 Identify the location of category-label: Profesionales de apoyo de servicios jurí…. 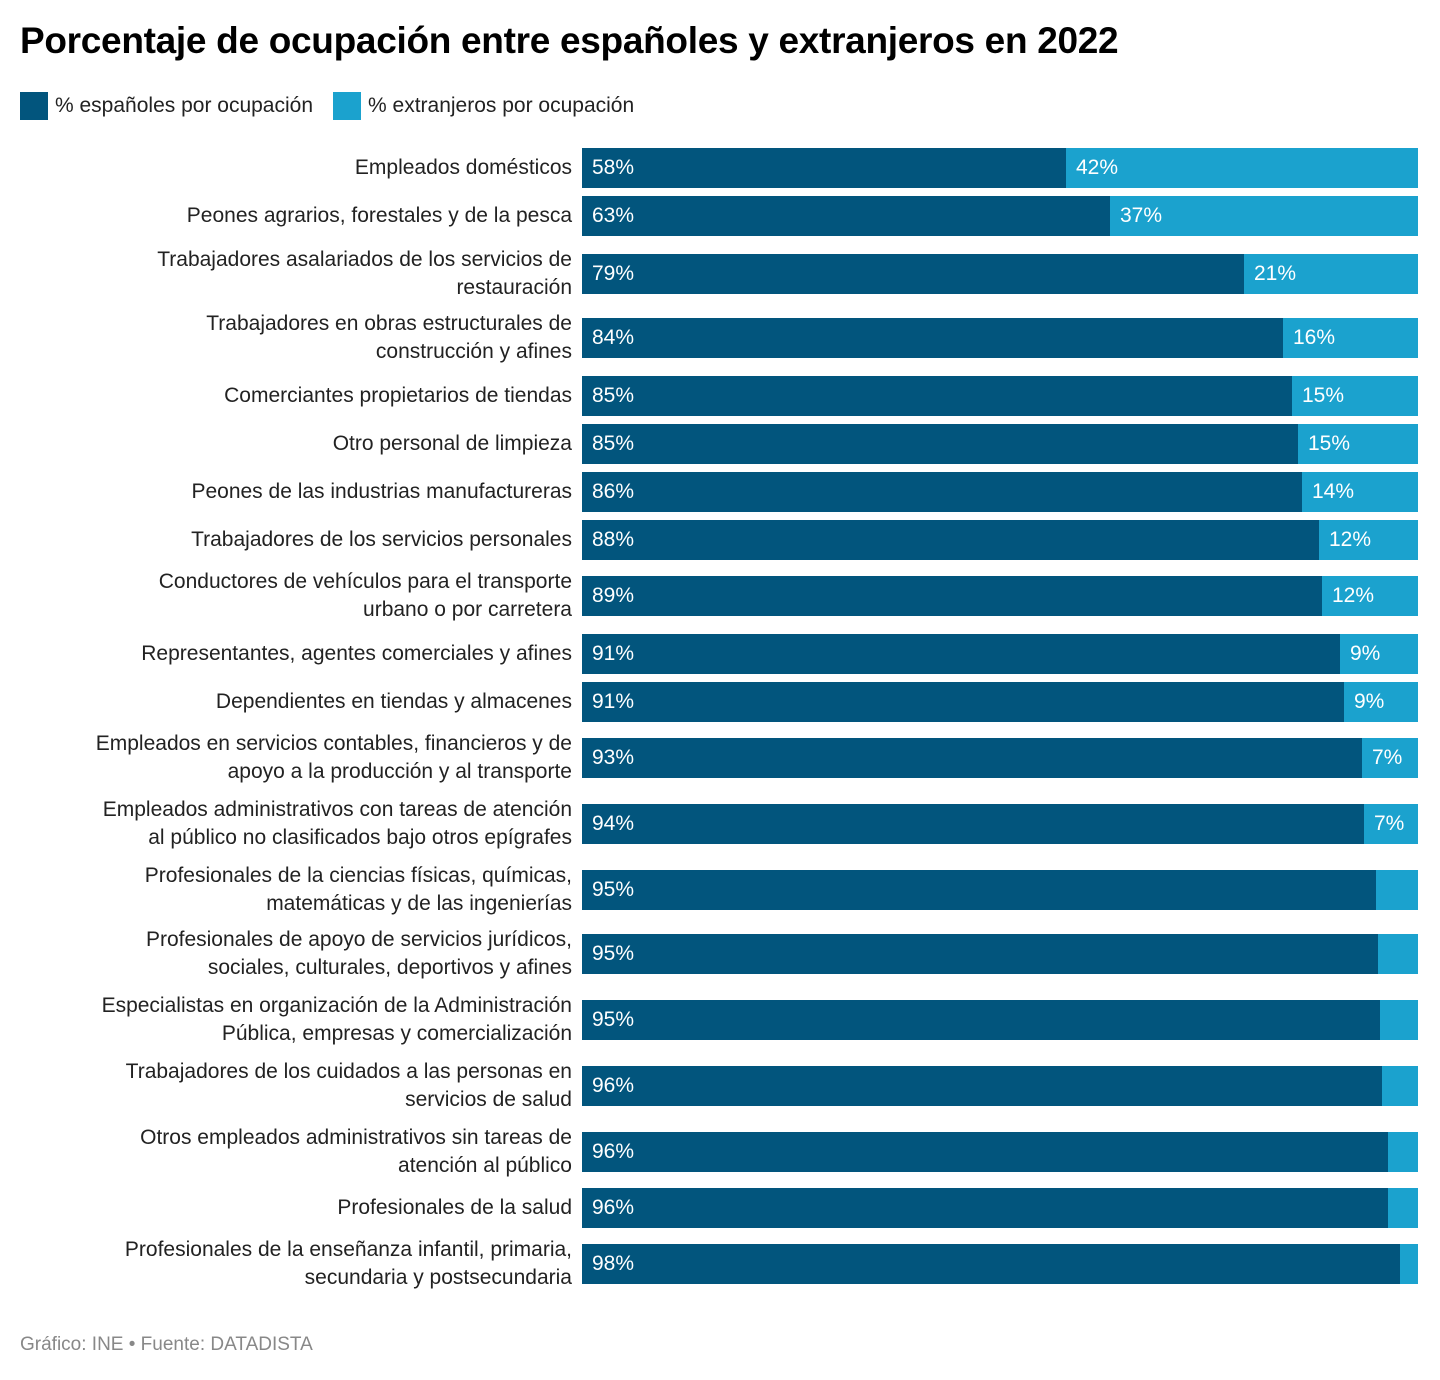
(287, 954).